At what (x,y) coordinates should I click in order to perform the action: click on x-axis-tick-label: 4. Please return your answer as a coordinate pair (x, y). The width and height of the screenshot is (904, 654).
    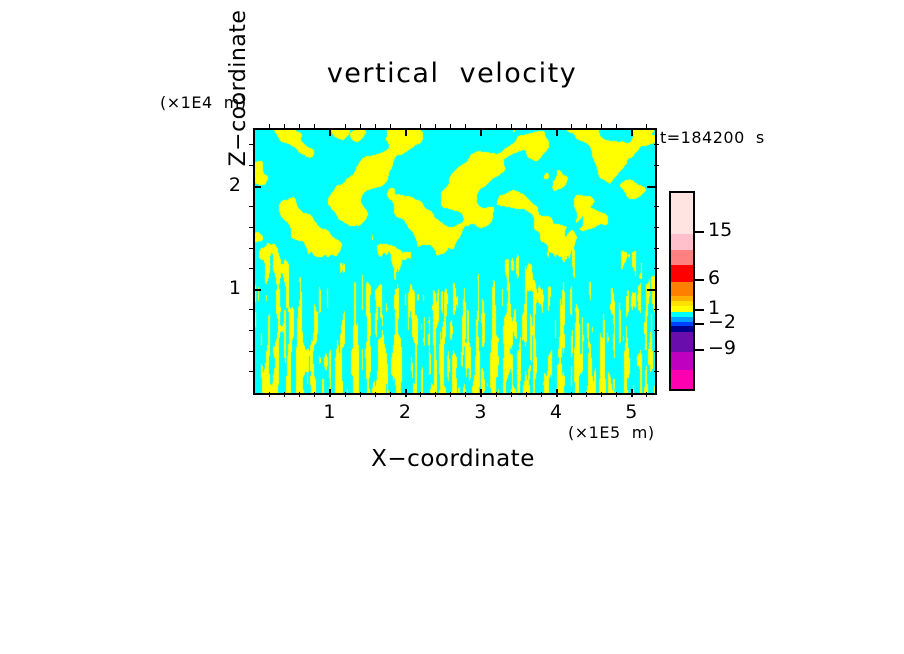
    Looking at the image, I should click on (555, 412).